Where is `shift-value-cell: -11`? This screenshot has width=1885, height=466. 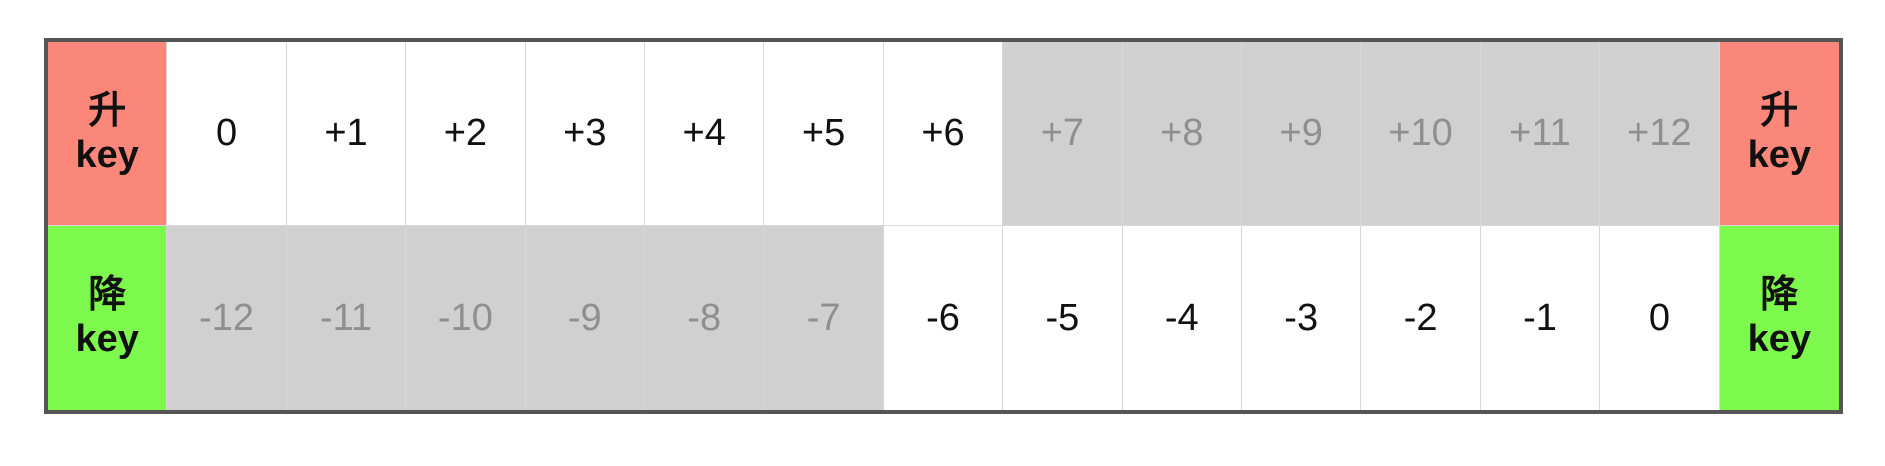 shift-value-cell: -11 is located at coordinates (346, 318).